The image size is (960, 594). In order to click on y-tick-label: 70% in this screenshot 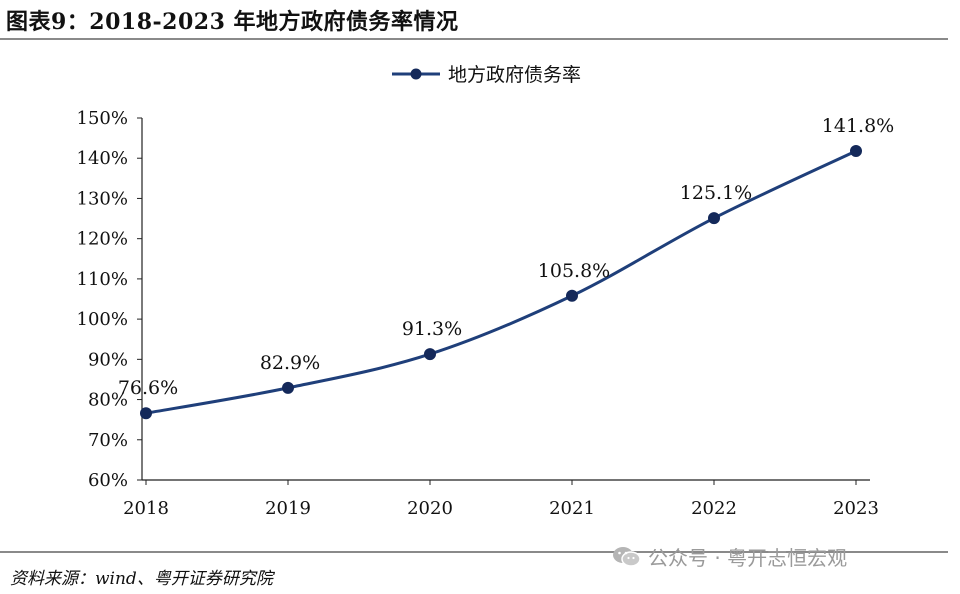, I will do `click(108, 440)`.